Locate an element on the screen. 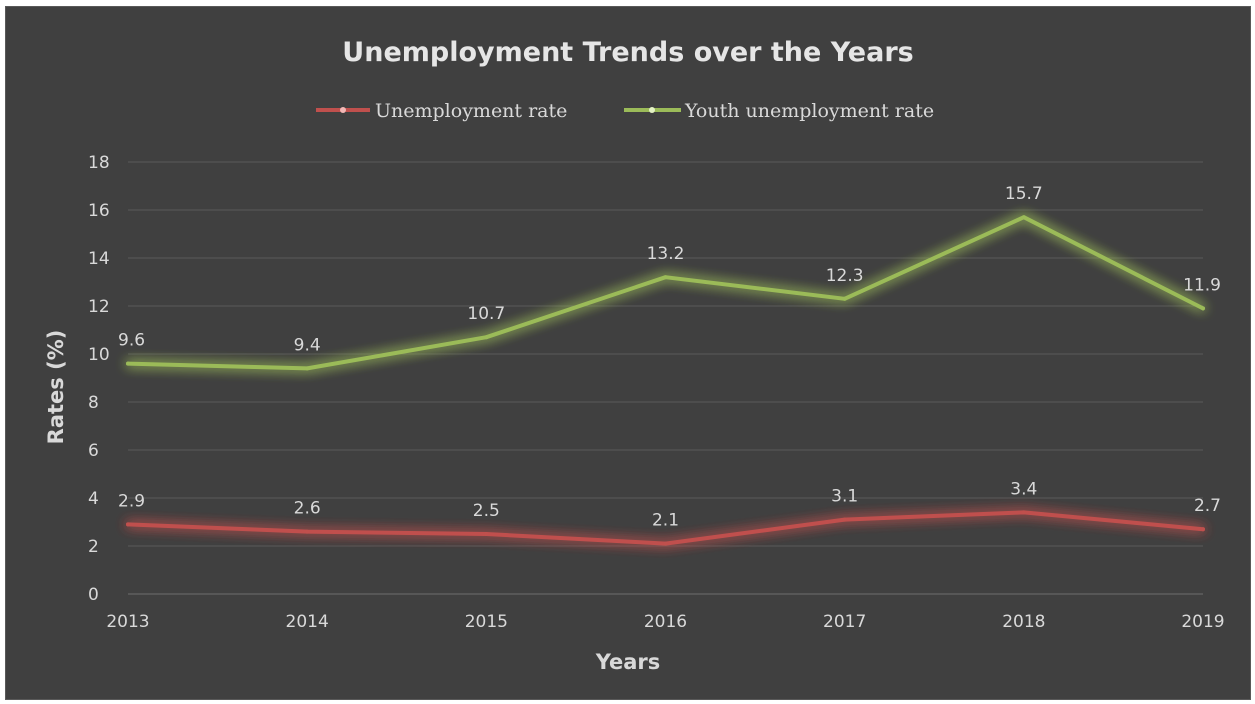  y-tick-label: 6 is located at coordinates (93, 451).